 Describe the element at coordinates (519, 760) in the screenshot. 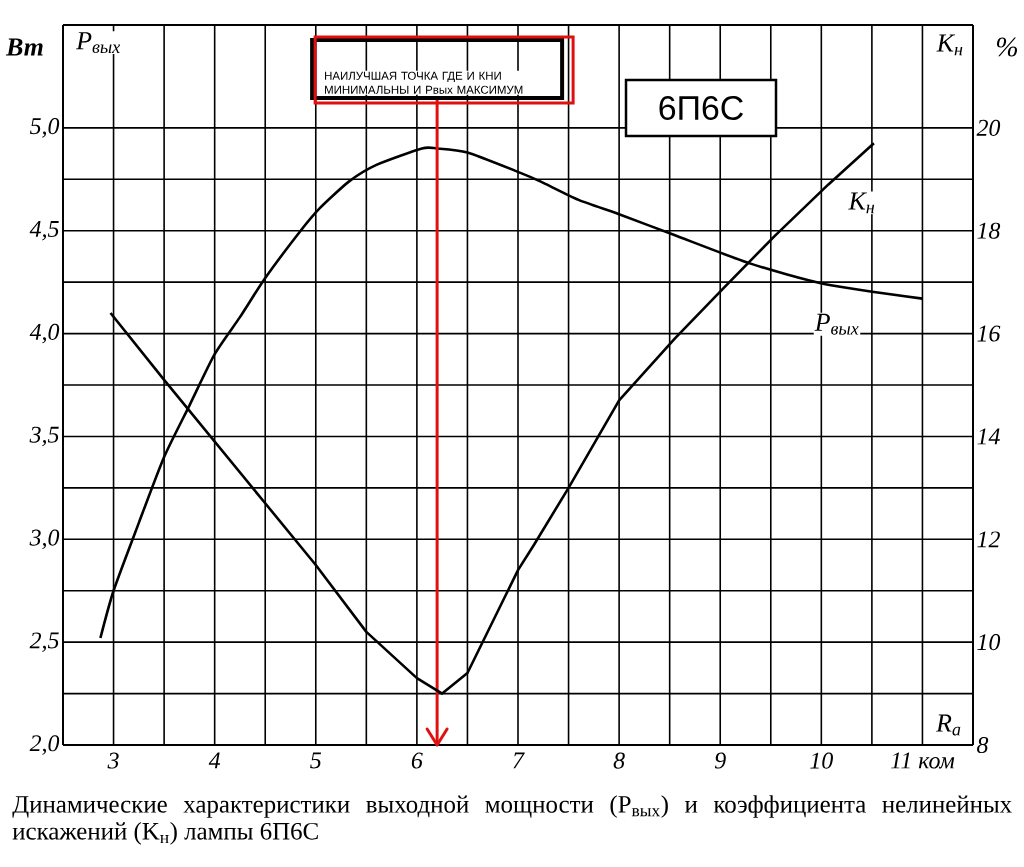

I see `x-tick-label: 7` at that location.